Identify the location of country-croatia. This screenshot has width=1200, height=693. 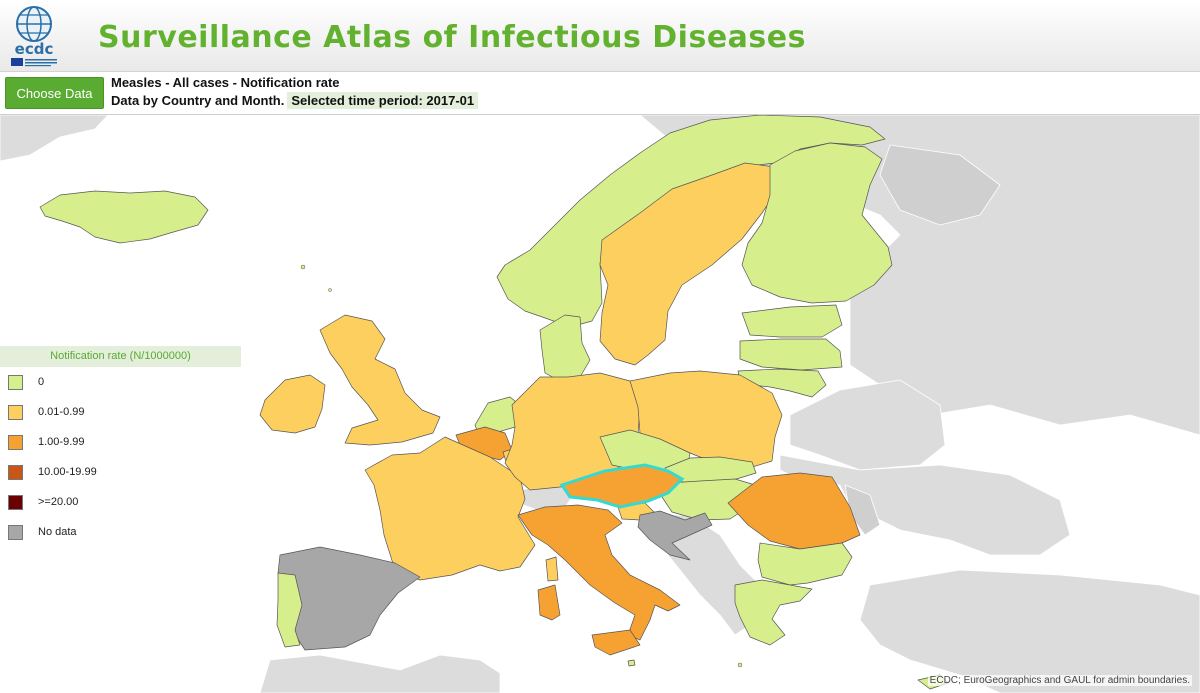
(675, 535).